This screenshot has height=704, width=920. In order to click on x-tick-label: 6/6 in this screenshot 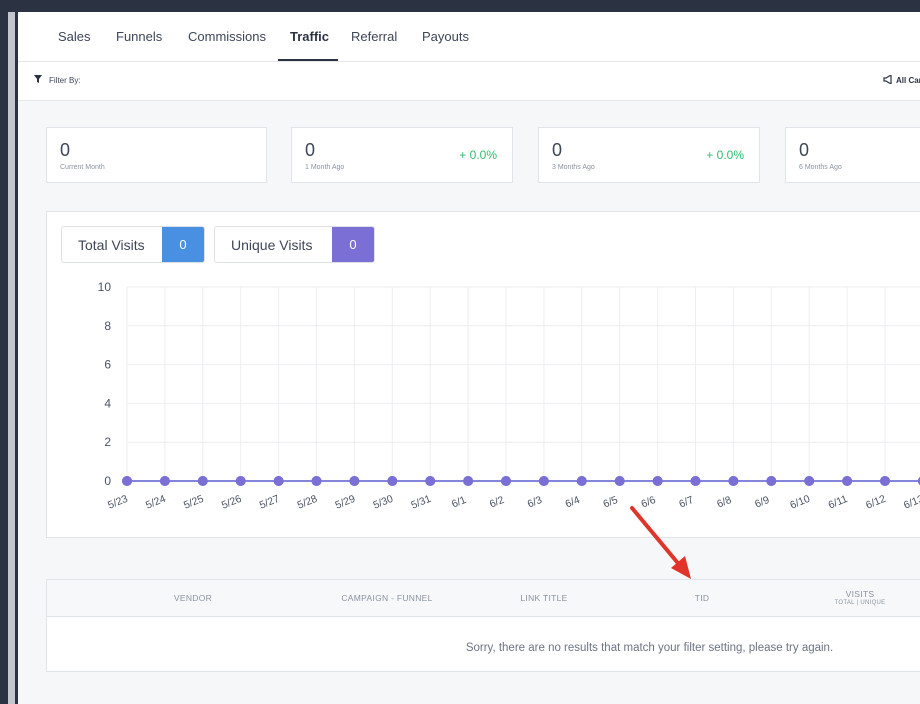, I will do `click(648, 502)`.